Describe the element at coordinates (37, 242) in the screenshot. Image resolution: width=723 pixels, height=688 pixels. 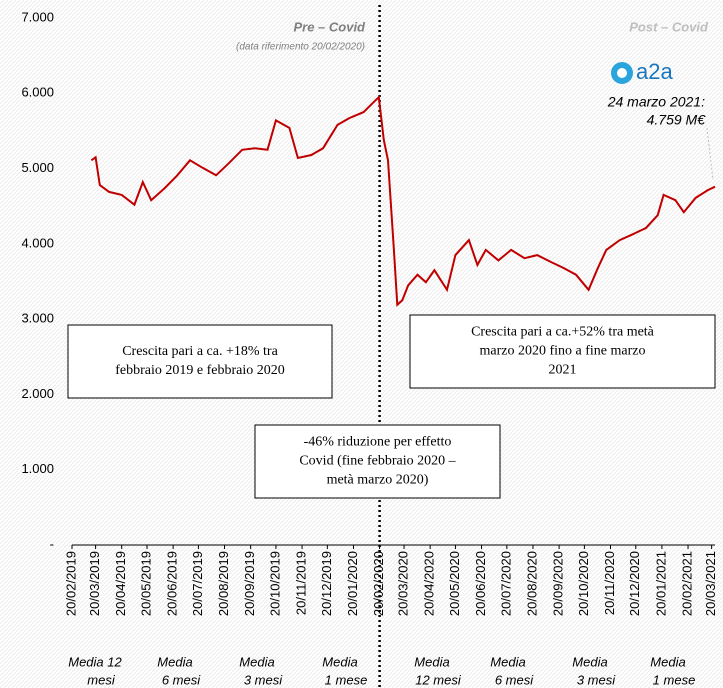
I see `y-tick-label: 4.000` at that location.